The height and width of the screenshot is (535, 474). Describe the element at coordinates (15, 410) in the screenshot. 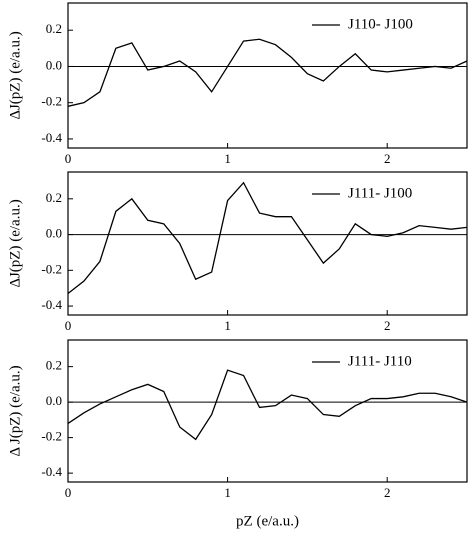

I see `y-axis-label: Δ J(pZ) (e/a.u.)` at that location.